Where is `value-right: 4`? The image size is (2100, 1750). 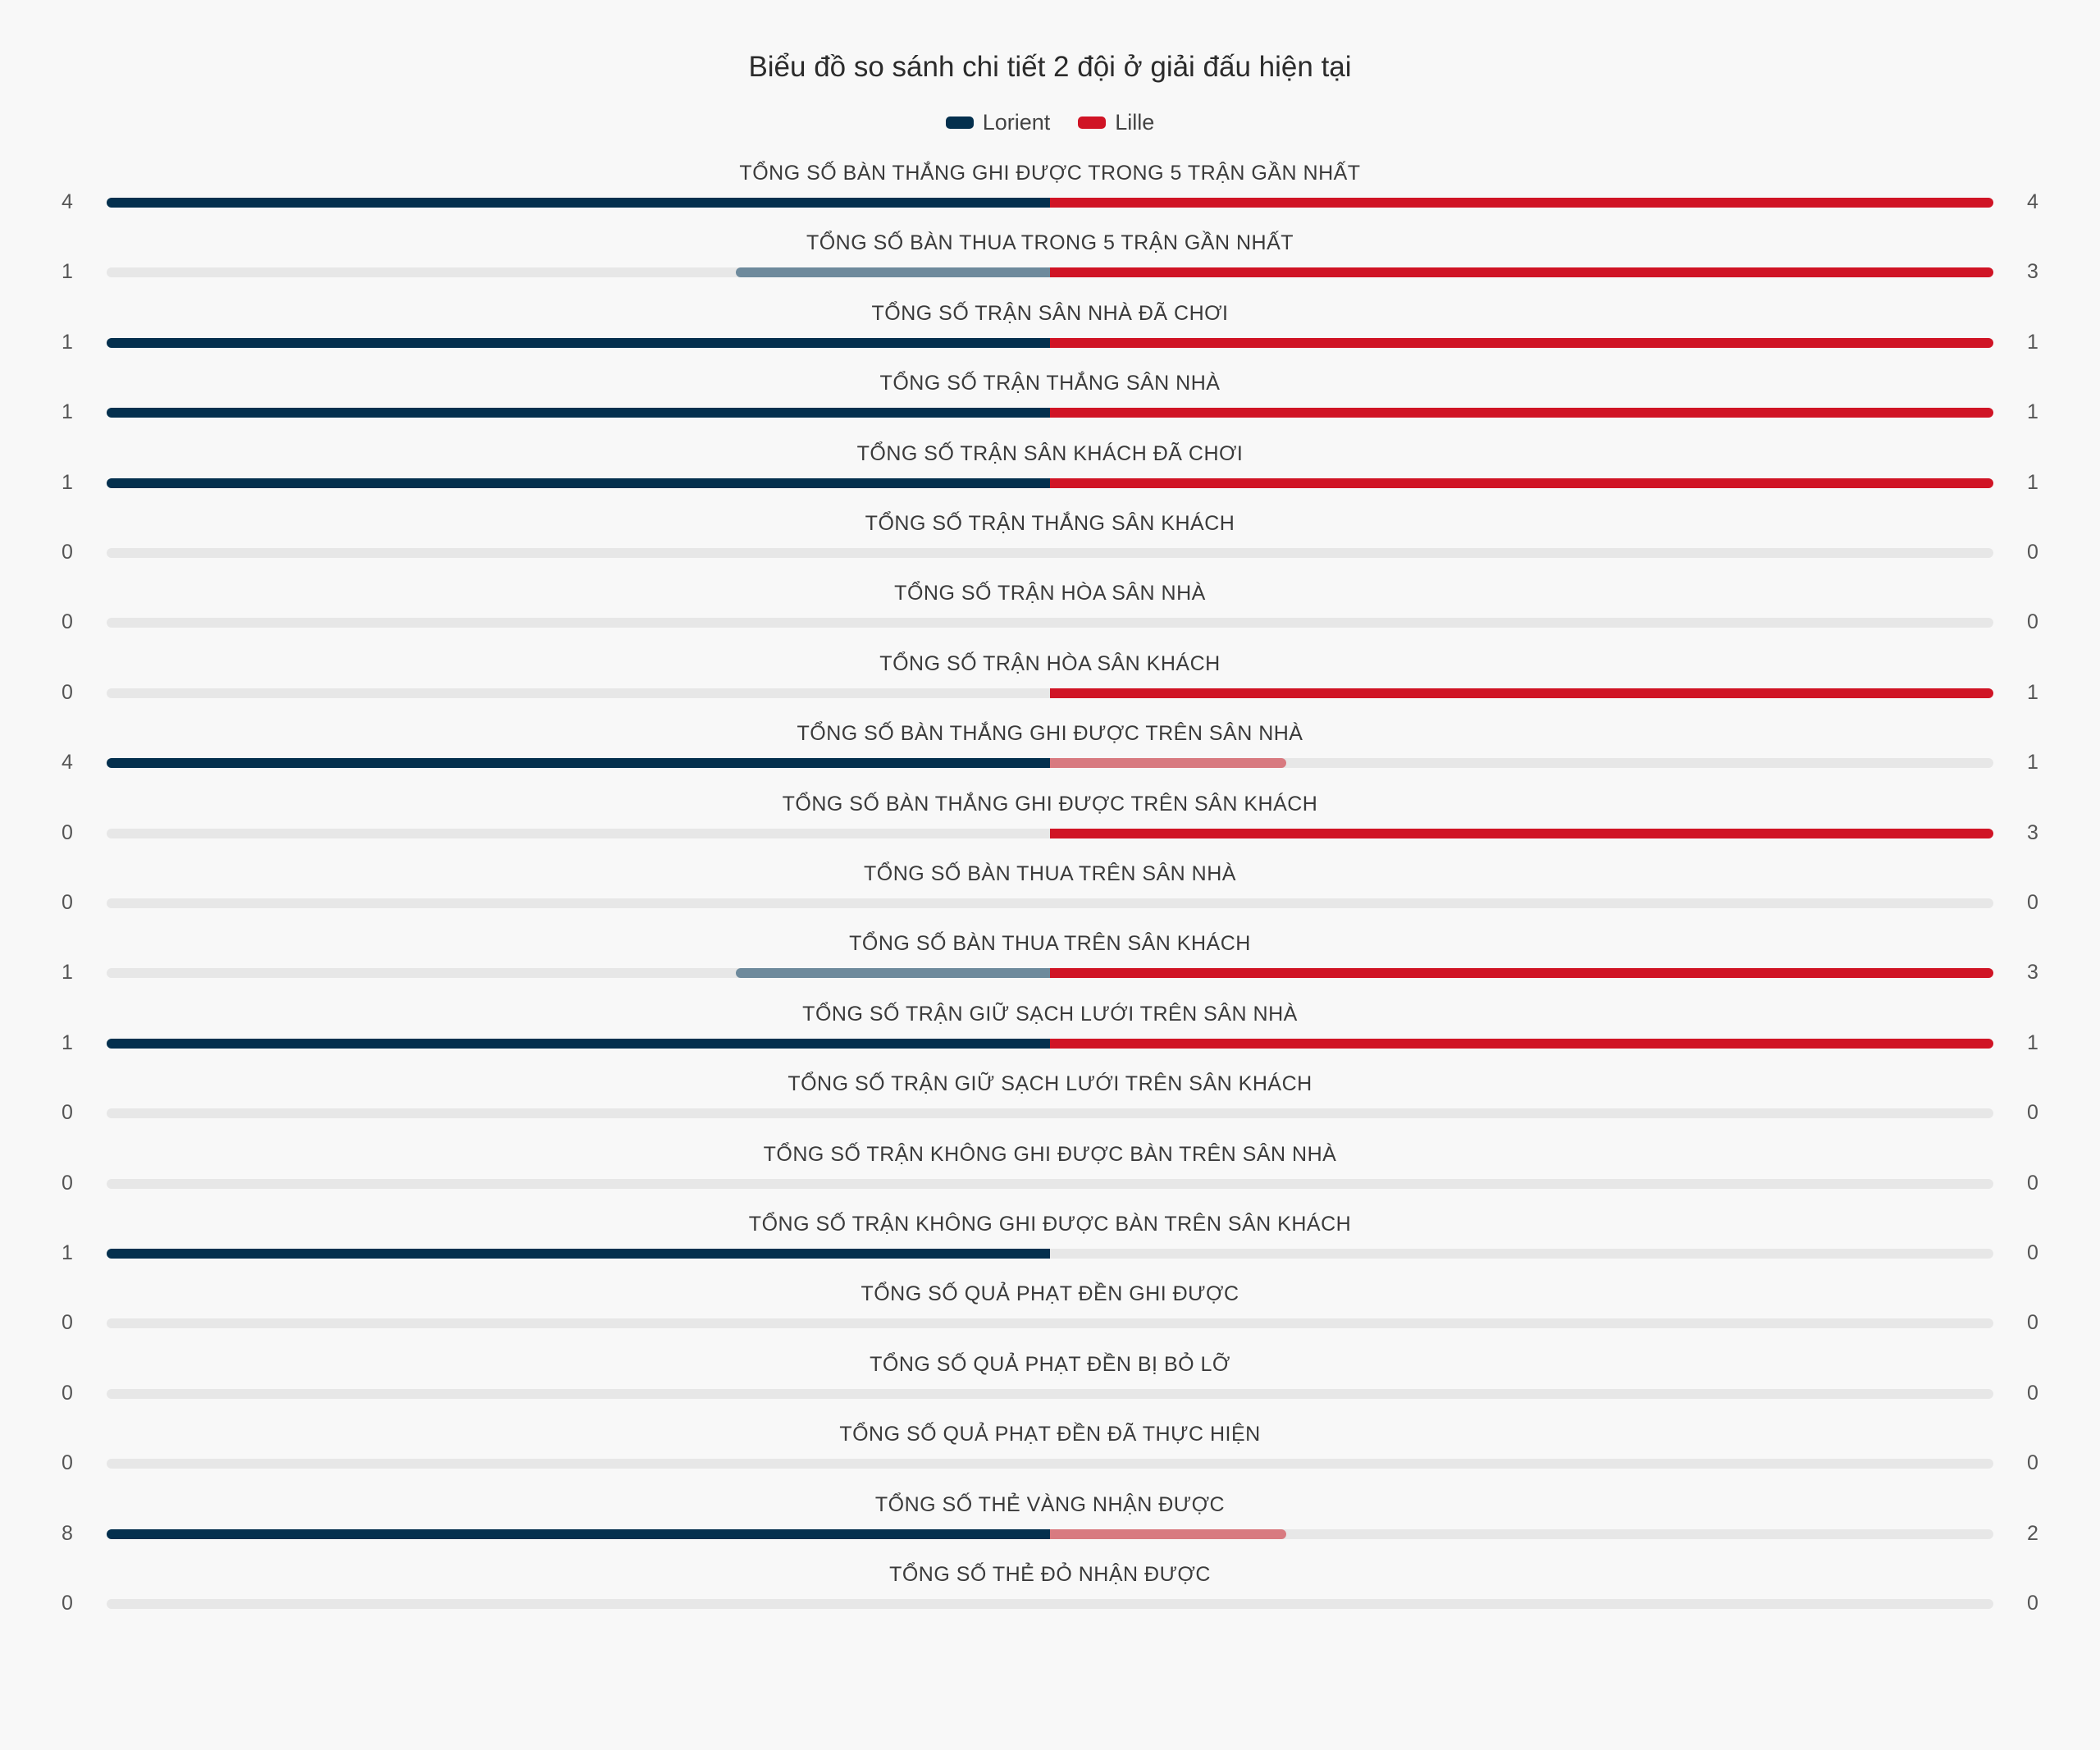 value-right: 4 is located at coordinates (2032, 201).